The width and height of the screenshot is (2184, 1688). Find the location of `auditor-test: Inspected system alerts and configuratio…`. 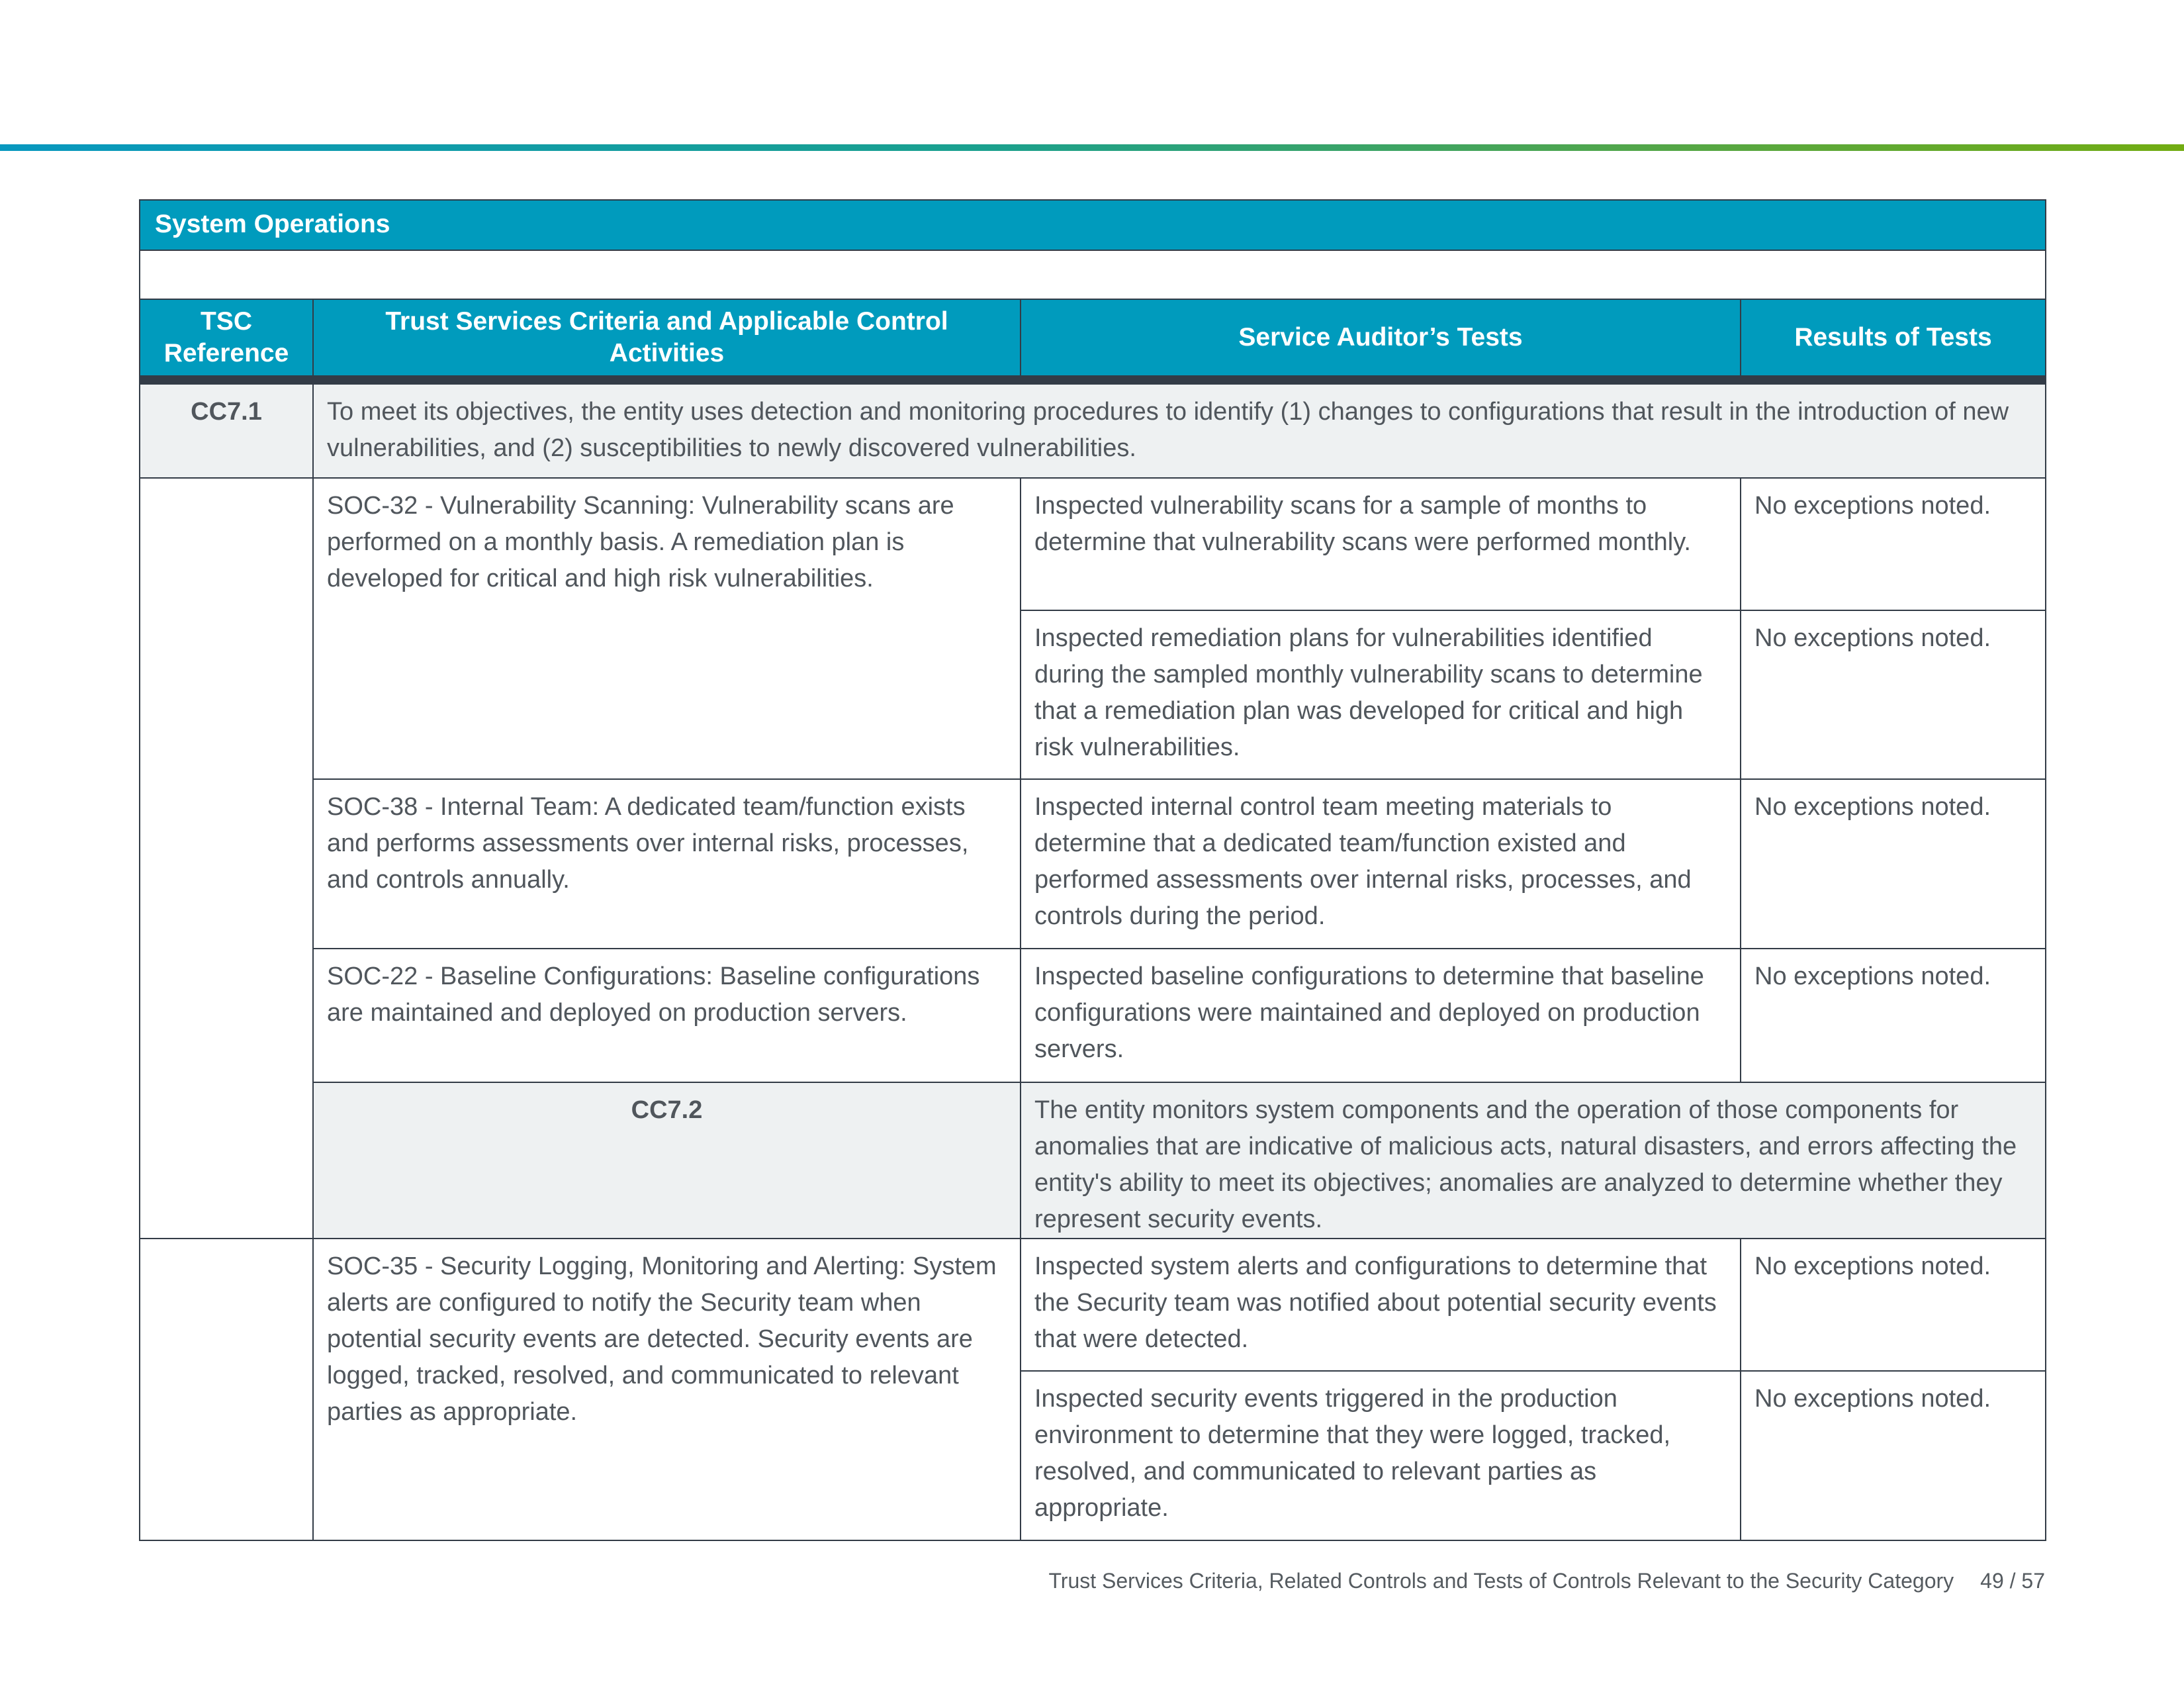

auditor-test: Inspected system alerts and configuratio… is located at coordinates (1380, 1305).